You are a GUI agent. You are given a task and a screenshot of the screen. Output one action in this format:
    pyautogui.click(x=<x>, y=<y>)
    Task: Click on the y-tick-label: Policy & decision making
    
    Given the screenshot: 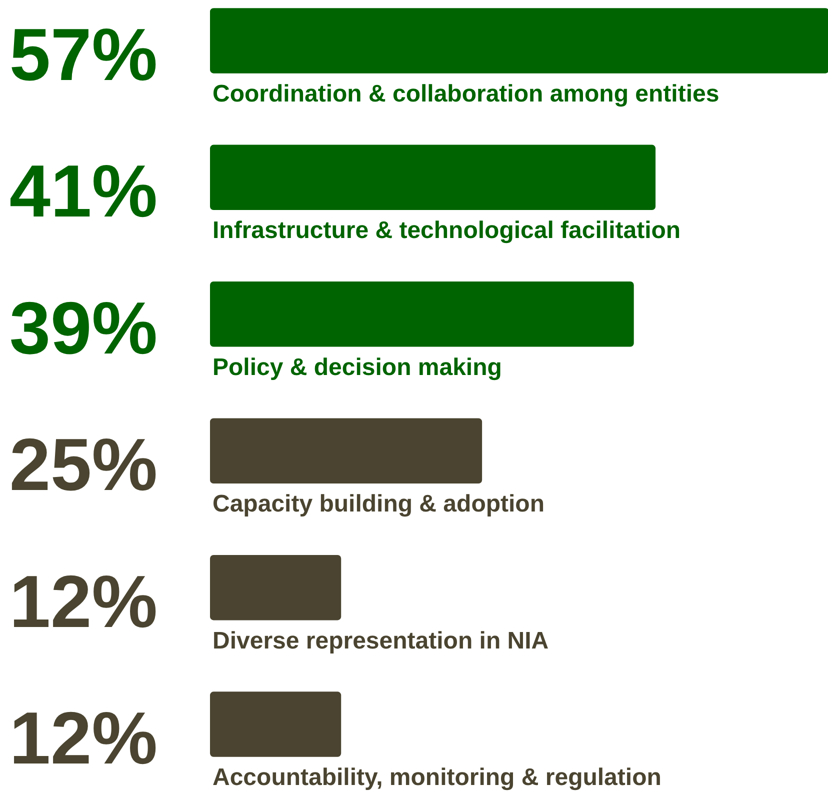 What is the action you would take?
    pyautogui.click(x=357, y=367)
    